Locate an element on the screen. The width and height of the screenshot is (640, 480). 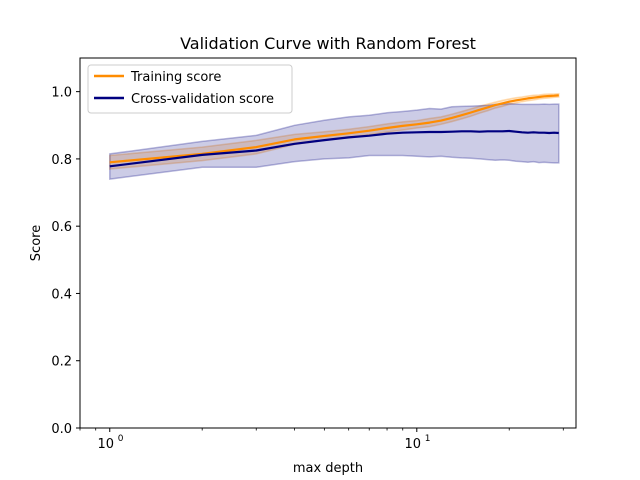
x-tick-label-0: 10 is located at coordinates (105, 444).